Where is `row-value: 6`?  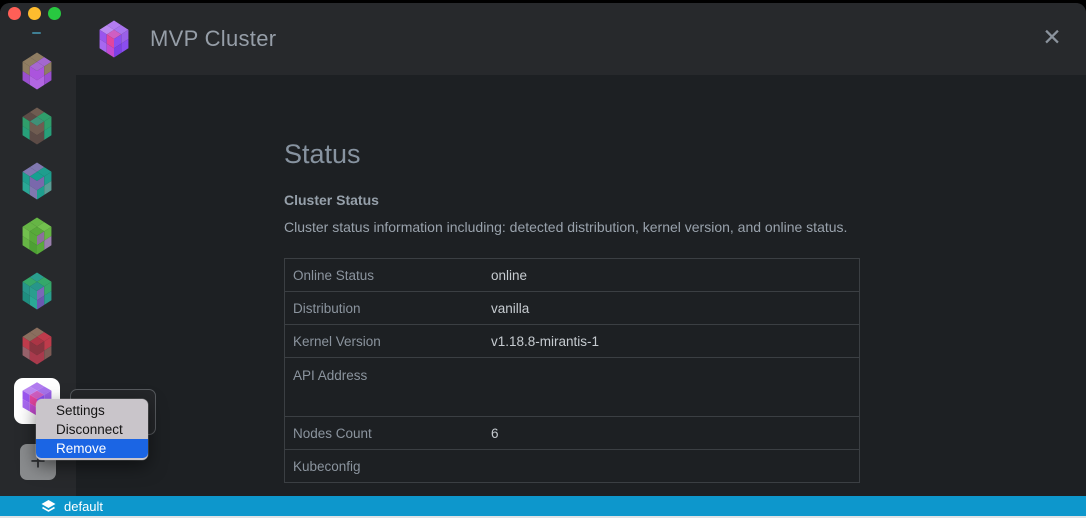
row-value: 6 is located at coordinates (495, 433).